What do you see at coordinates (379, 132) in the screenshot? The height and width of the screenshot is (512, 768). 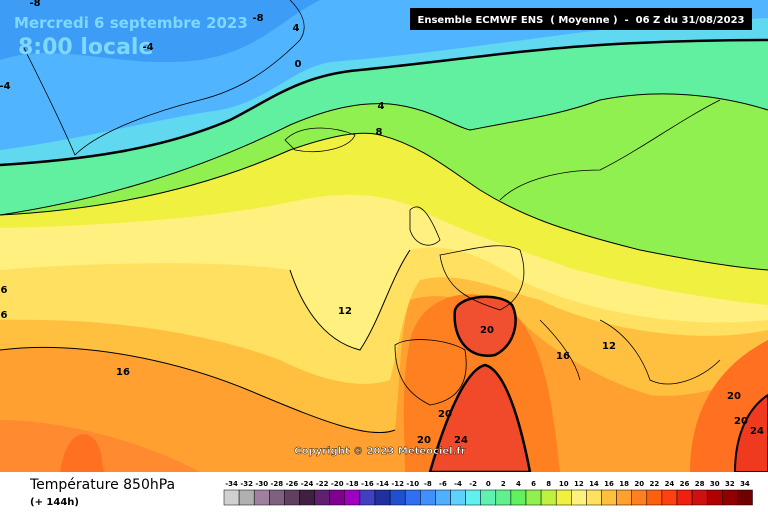 I see `contour-label: 8` at bounding box center [379, 132].